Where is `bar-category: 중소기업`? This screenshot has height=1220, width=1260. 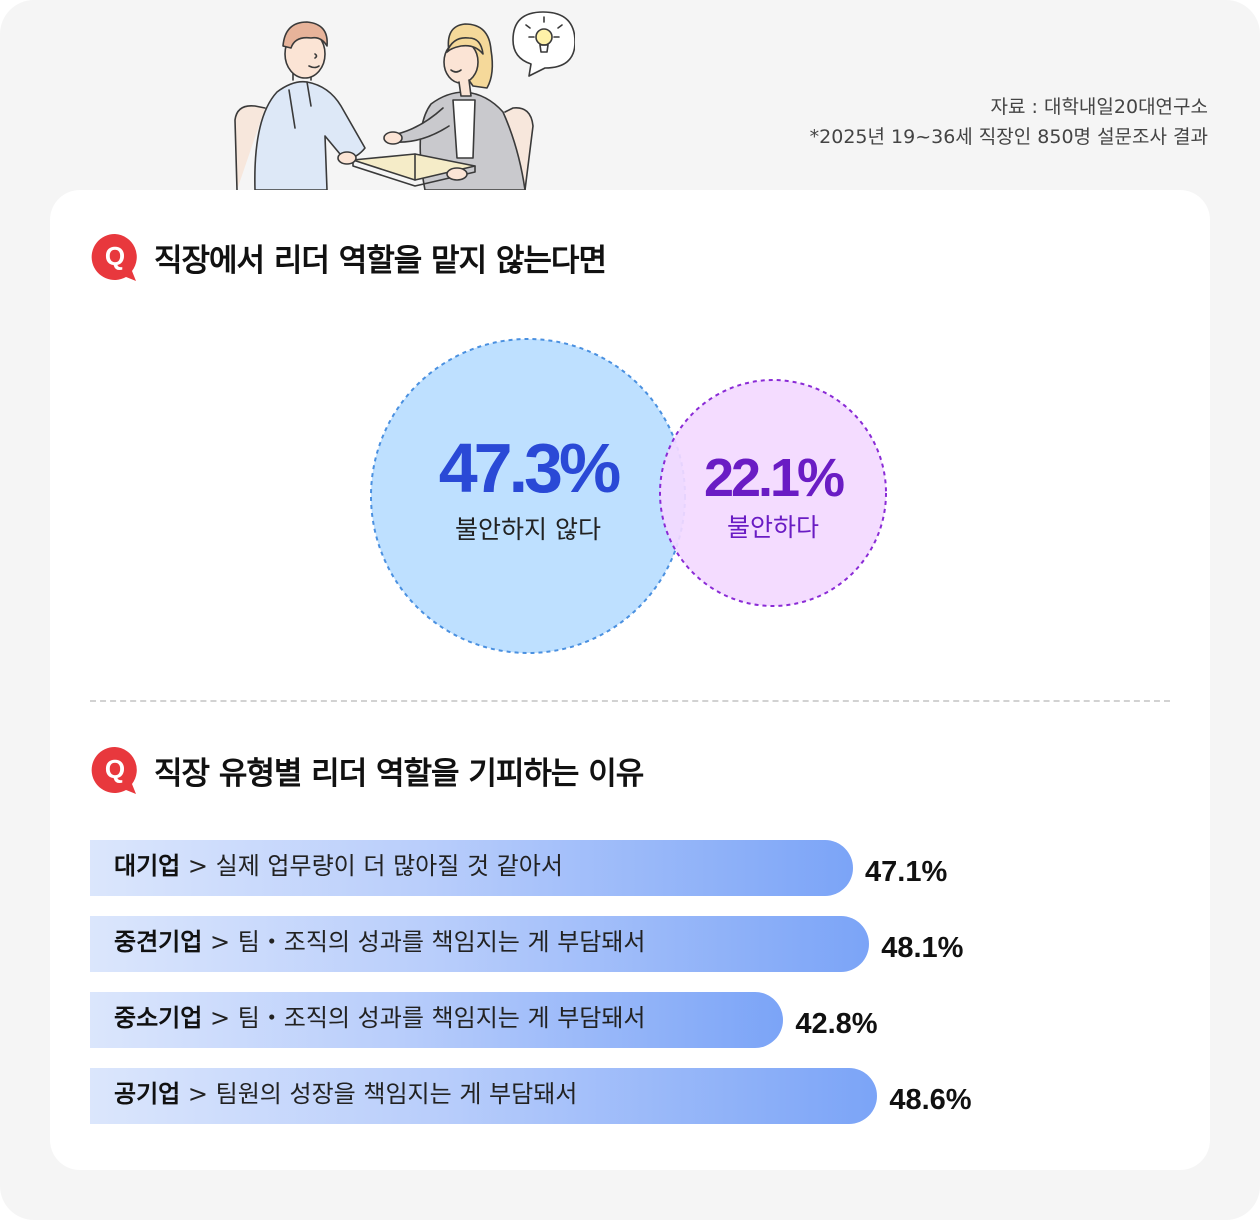
bar-category: 중소기업 is located at coordinates (158, 1018).